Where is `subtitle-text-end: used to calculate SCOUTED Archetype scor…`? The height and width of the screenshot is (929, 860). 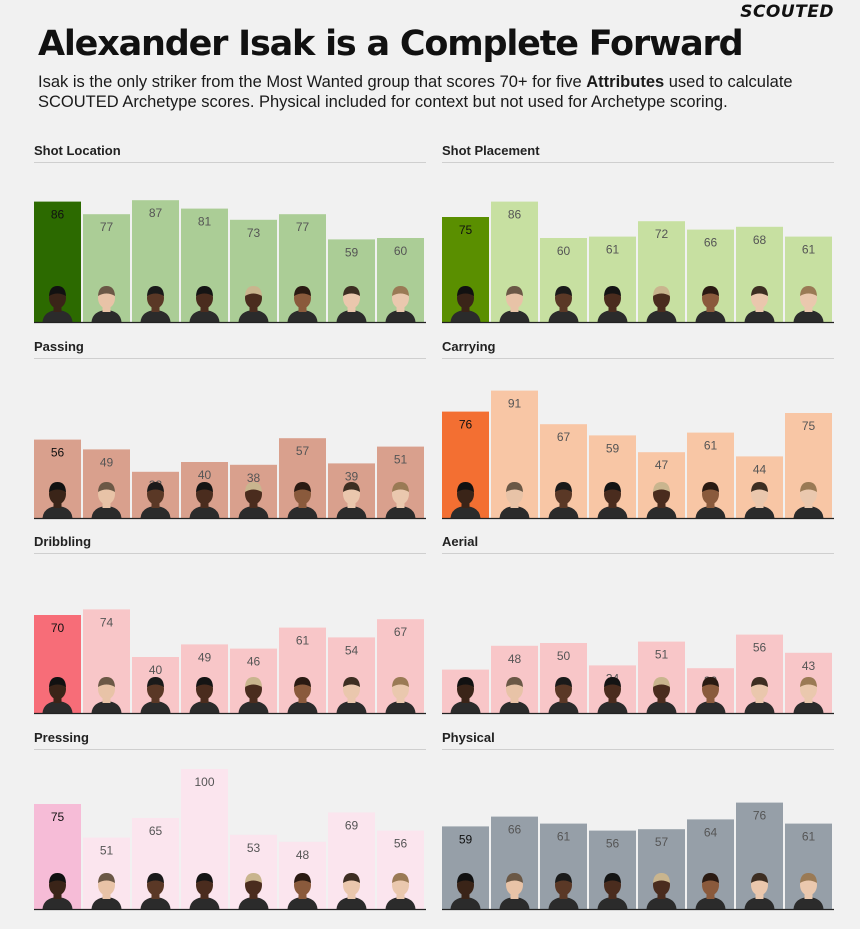
subtitle-text-end: used to calculate SCOUTED Archetype scor… is located at coordinates (415, 92).